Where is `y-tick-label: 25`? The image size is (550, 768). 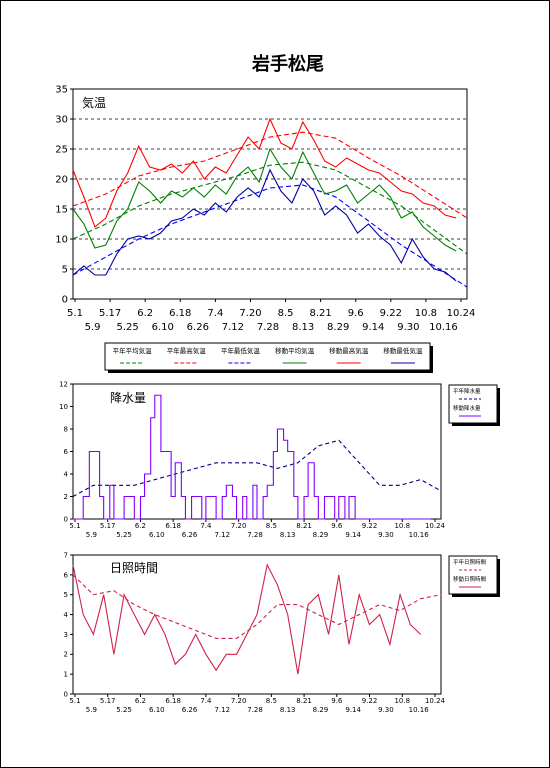
y-tick-label: 25 is located at coordinates (61, 150).